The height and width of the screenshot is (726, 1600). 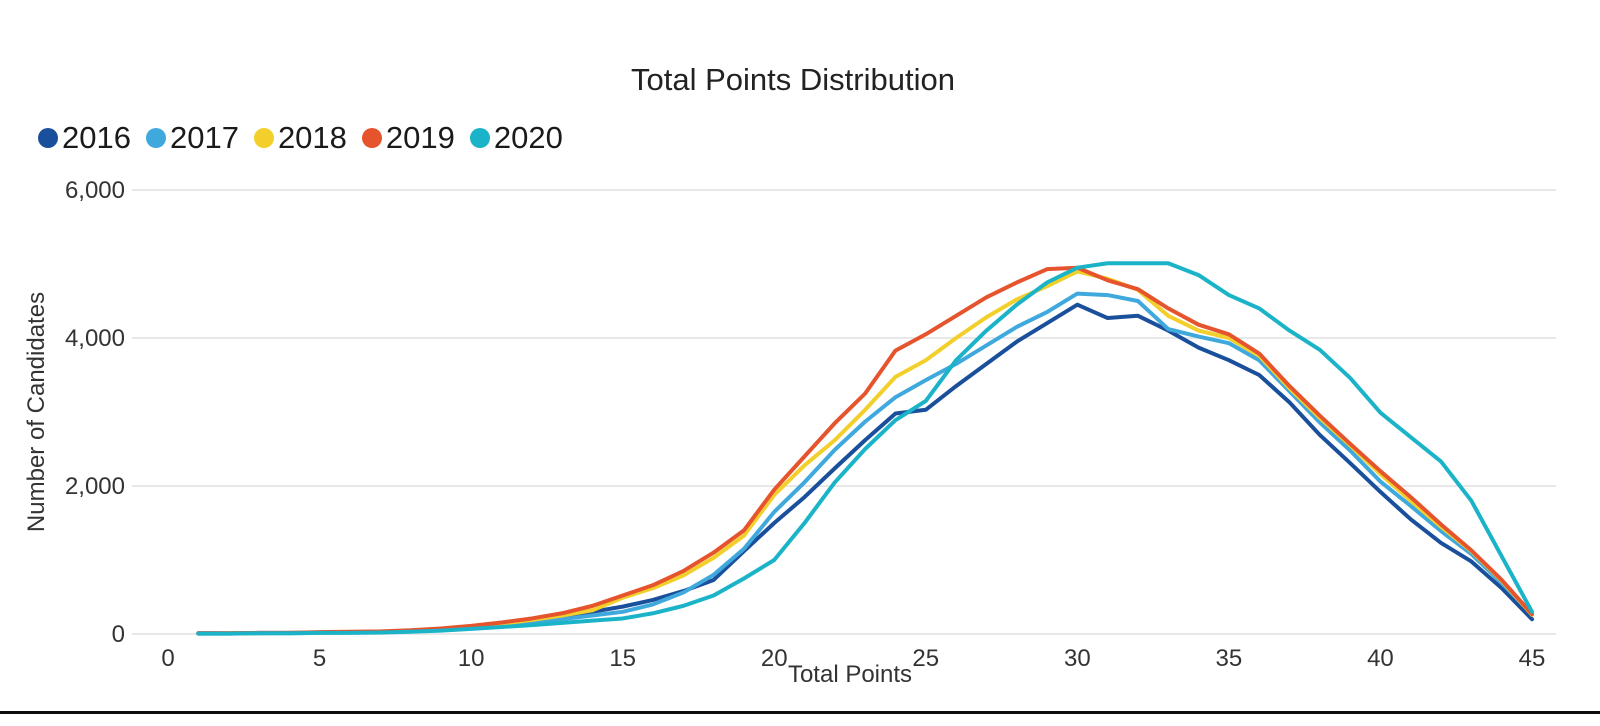 I want to click on x-tick-label: 35, so click(x=1229, y=658).